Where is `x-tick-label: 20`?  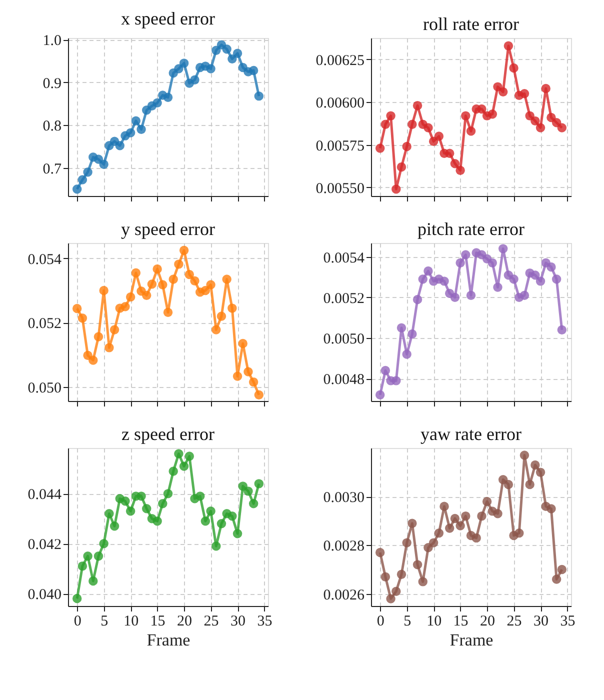 x-tick-label: 20 is located at coordinates (184, 622).